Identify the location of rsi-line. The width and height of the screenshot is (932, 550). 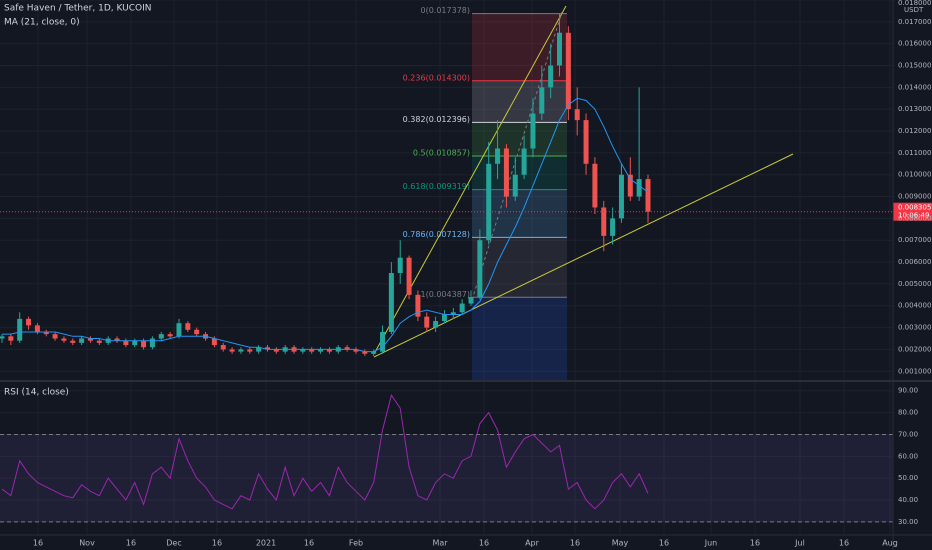
(325, 451).